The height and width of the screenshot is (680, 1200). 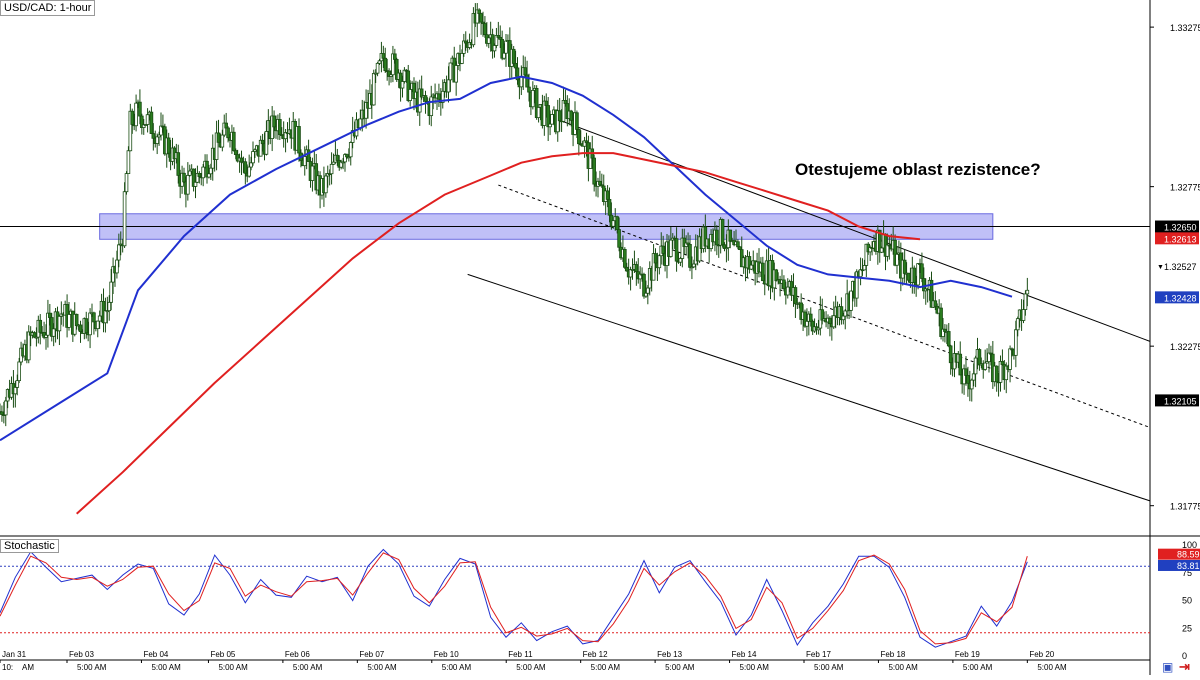 What do you see at coordinates (155, 654) in the screenshot?
I see `date-label: Feb 04` at bounding box center [155, 654].